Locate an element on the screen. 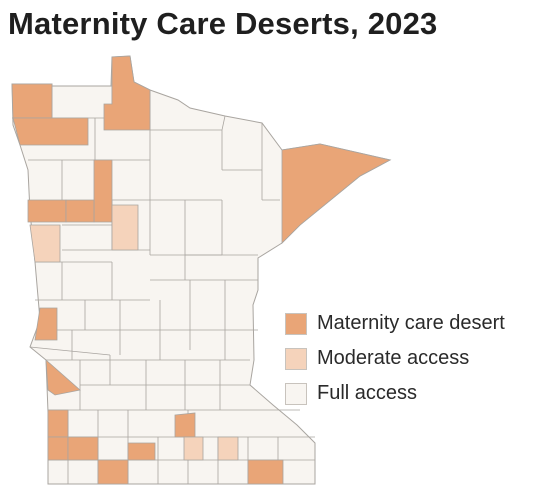  legend-item-desert: Maternity care desert is located at coordinates (395, 323).